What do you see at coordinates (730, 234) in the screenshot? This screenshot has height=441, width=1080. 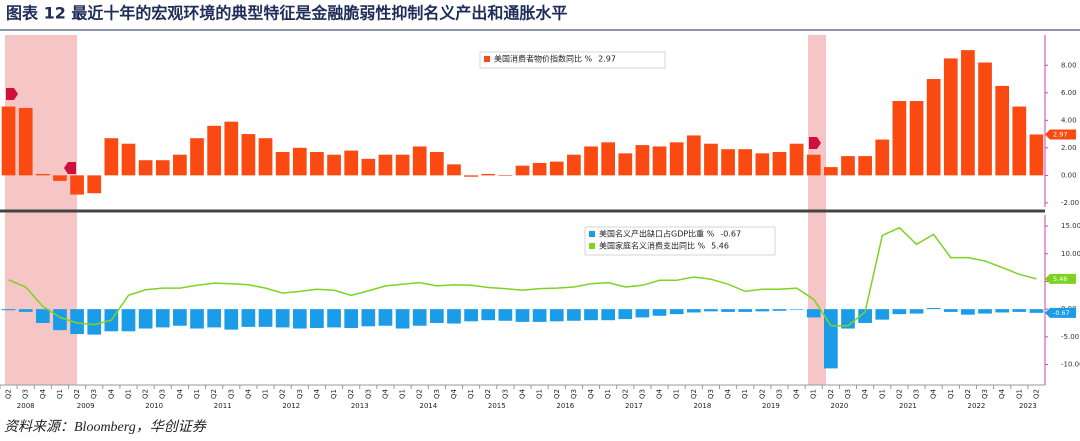 I see `legend-value: -0.67` at bounding box center [730, 234].